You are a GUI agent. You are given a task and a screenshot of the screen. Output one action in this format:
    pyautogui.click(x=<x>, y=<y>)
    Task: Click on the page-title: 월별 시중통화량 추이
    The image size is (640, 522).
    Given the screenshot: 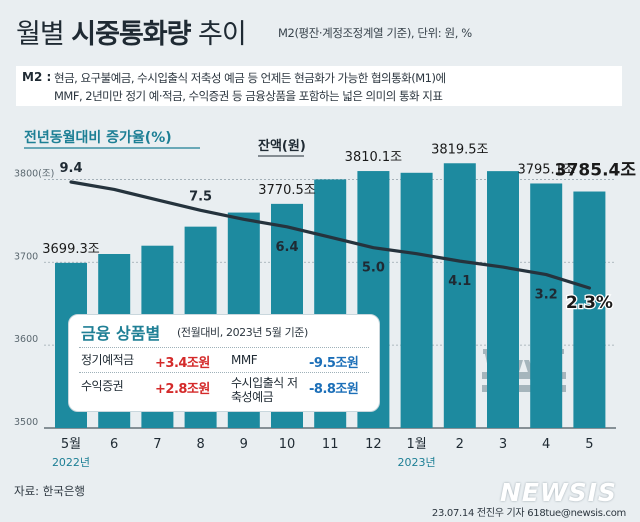 What is the action you would take?
    pyautogui.click(x=131, y=31)
    